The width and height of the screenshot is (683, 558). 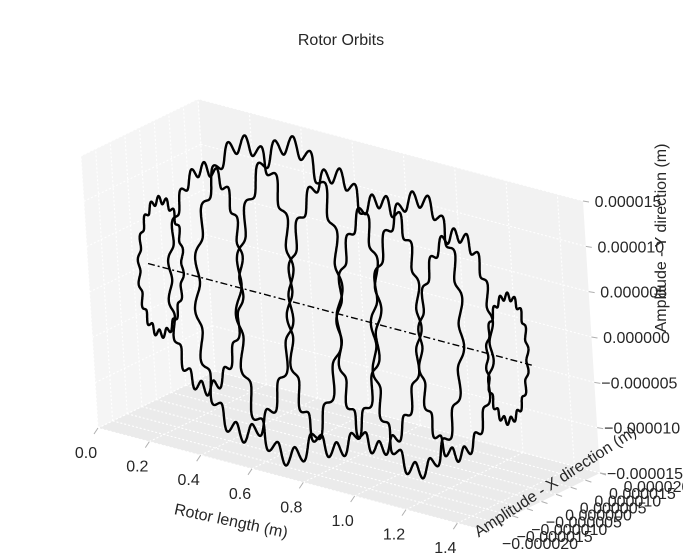 I want to click on y-tick-label: −0.000020, so click(x=540, y=544).